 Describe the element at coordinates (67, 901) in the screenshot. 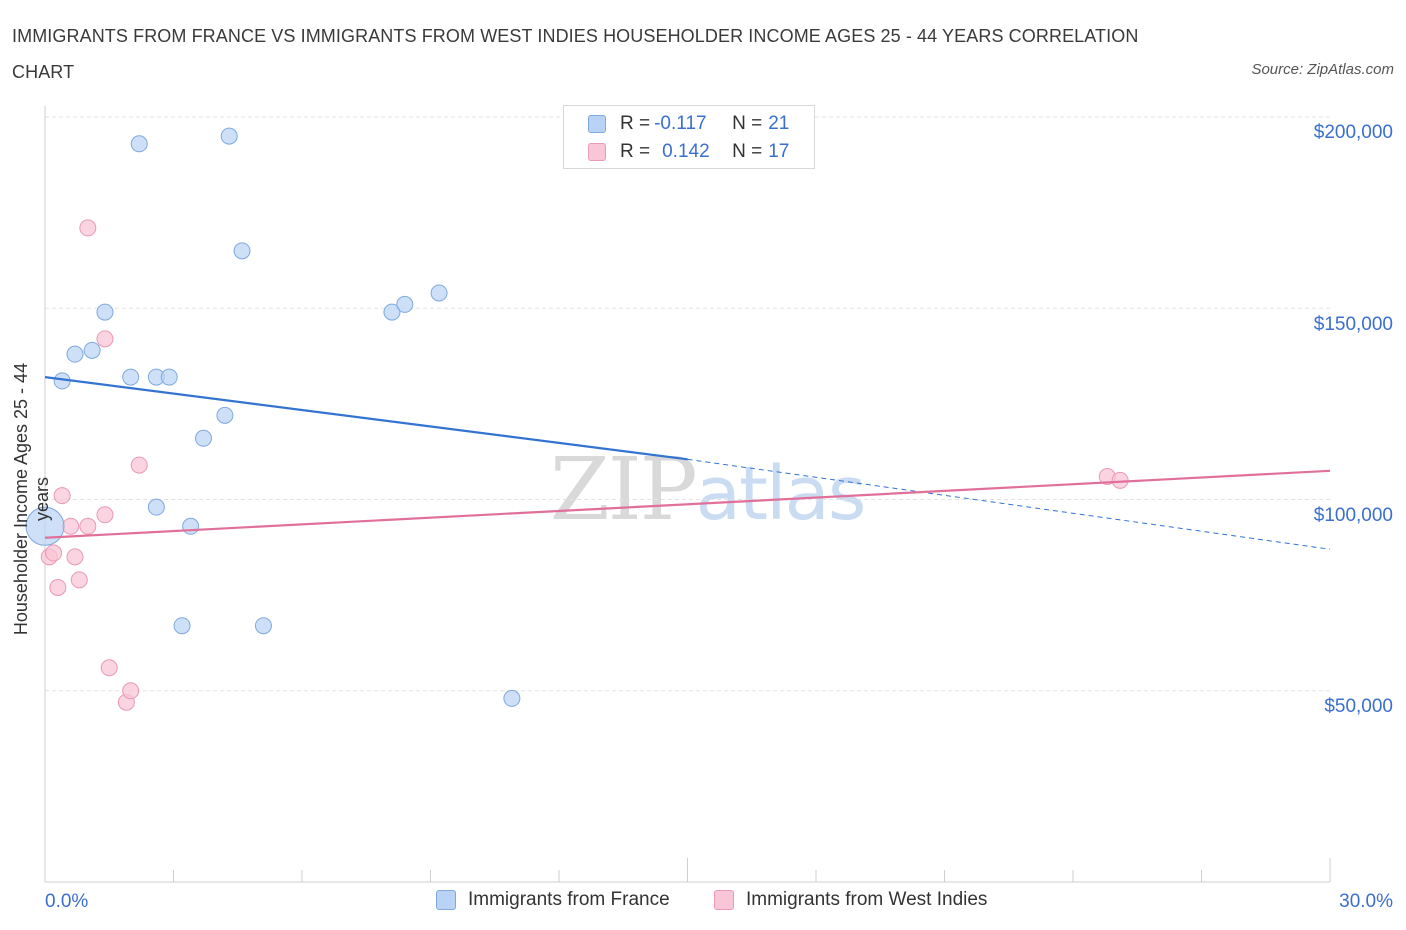

I see `x-tick-label: 0.0%` at that location.